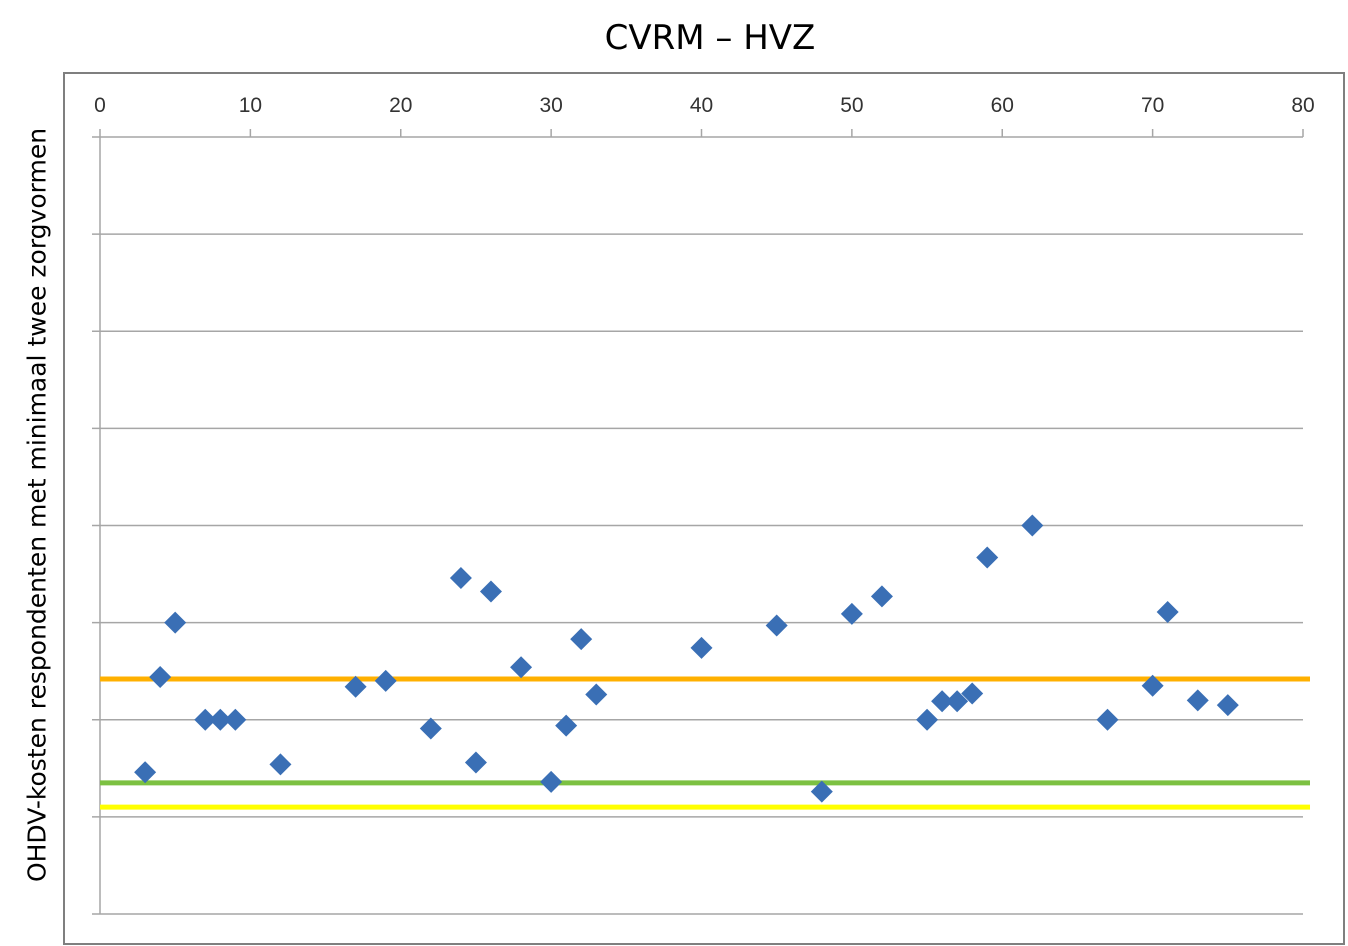  Describe the element at coordinates (1152, 105) in the screenshot. I see `x-tick-label: 70` at that location.